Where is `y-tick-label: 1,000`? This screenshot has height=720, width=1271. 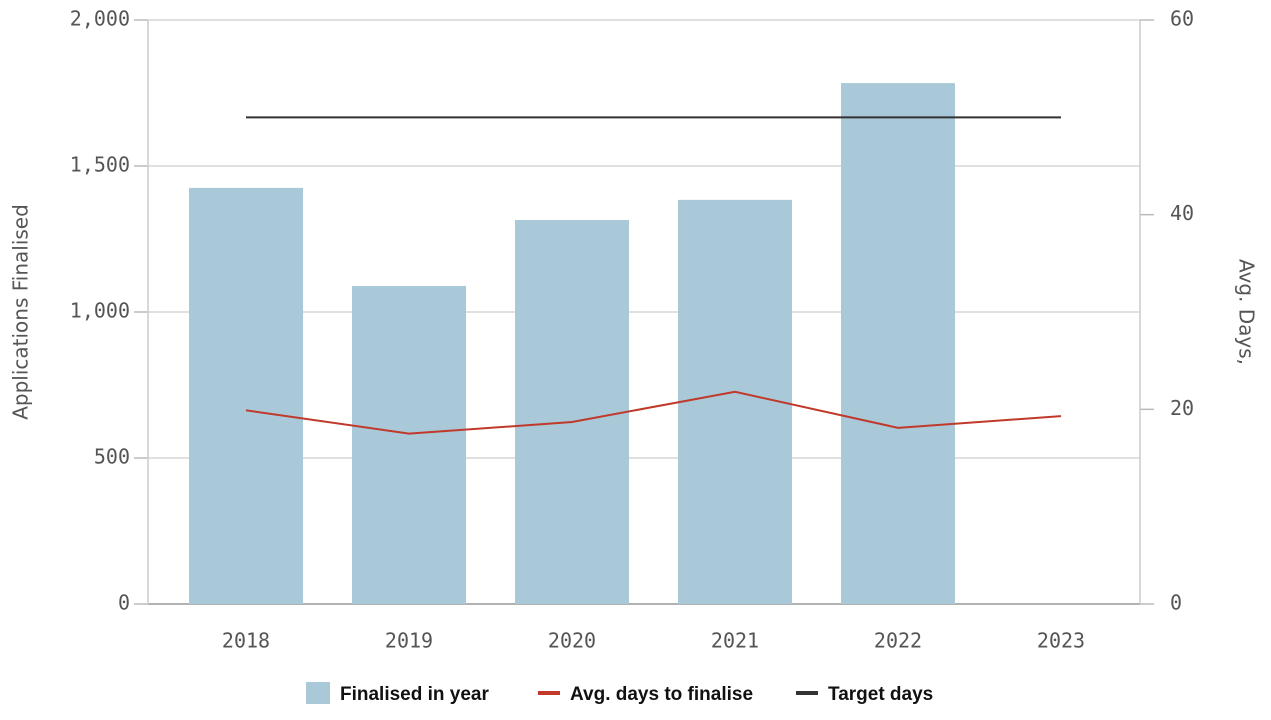 y-tick-label: 1,000 is located at coordinates (100, 311).